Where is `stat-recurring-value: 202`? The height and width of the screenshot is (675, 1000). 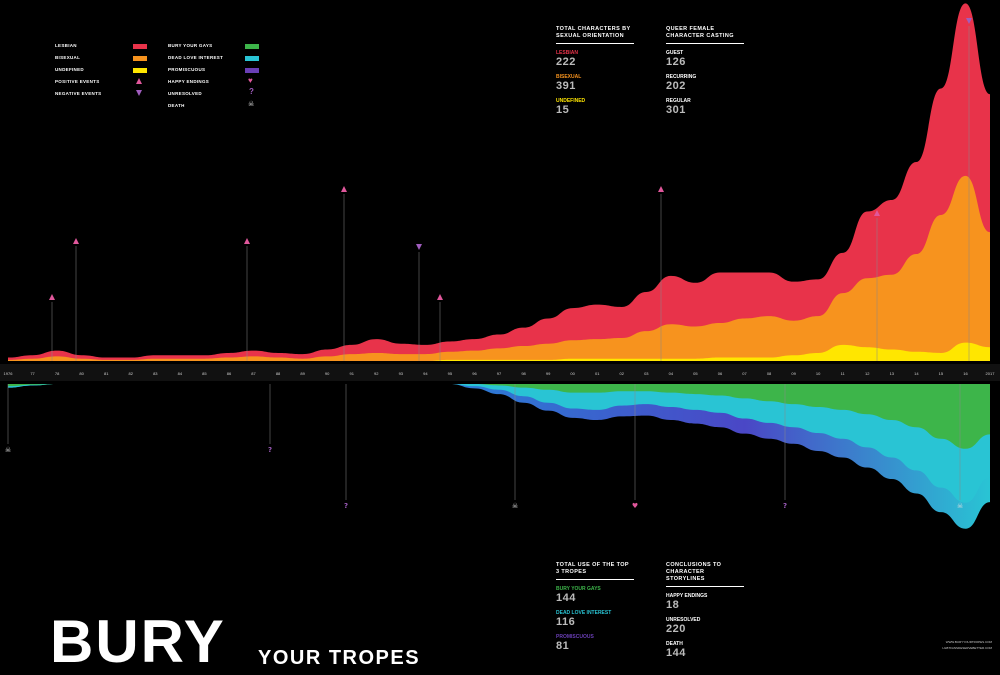 stat-recurring-value: 202 is located at coordinates (676, 85).